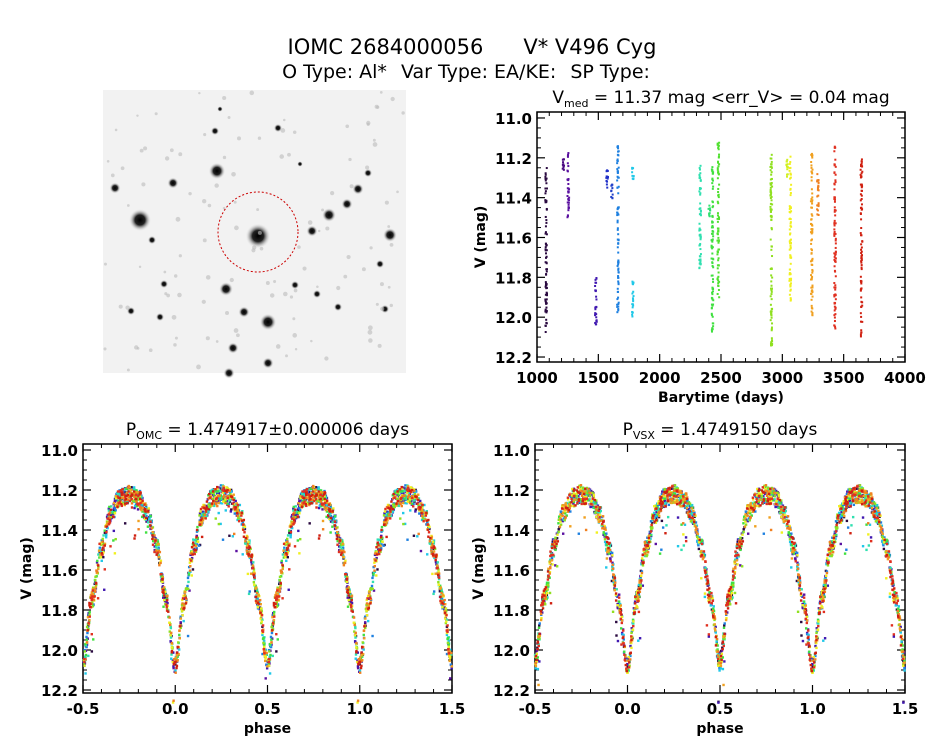  Describe the element at coordinates (589, 47) in the screenshot. I see `title-name: V* V496 Cyg` at that location.